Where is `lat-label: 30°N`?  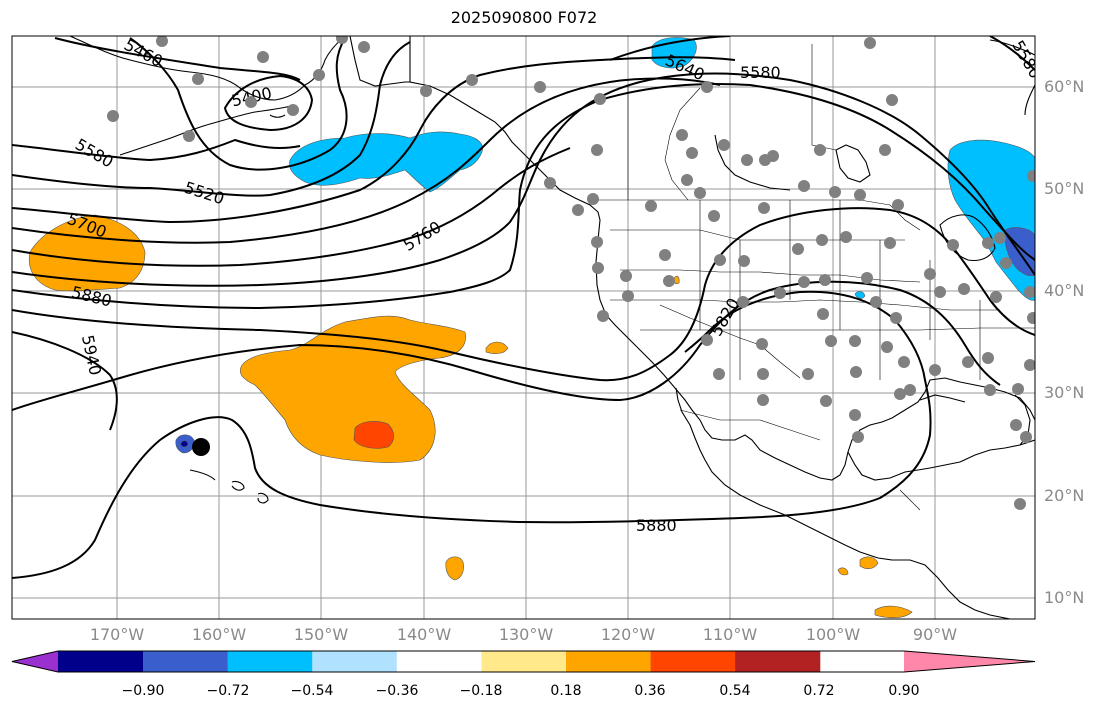 lat-label: 30°N is located at coordinates (1064, 392).